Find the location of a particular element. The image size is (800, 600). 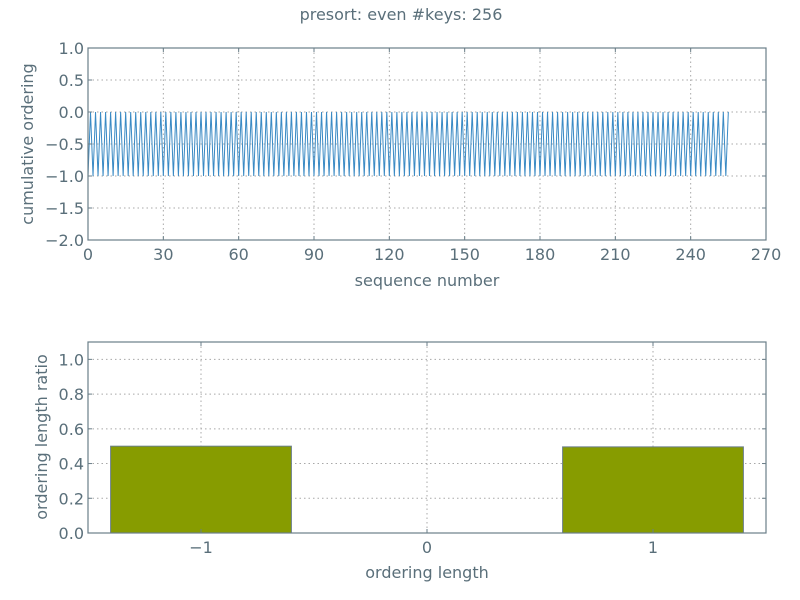

g1-x-tick-label: 90 is located at coordinates (314, 254).